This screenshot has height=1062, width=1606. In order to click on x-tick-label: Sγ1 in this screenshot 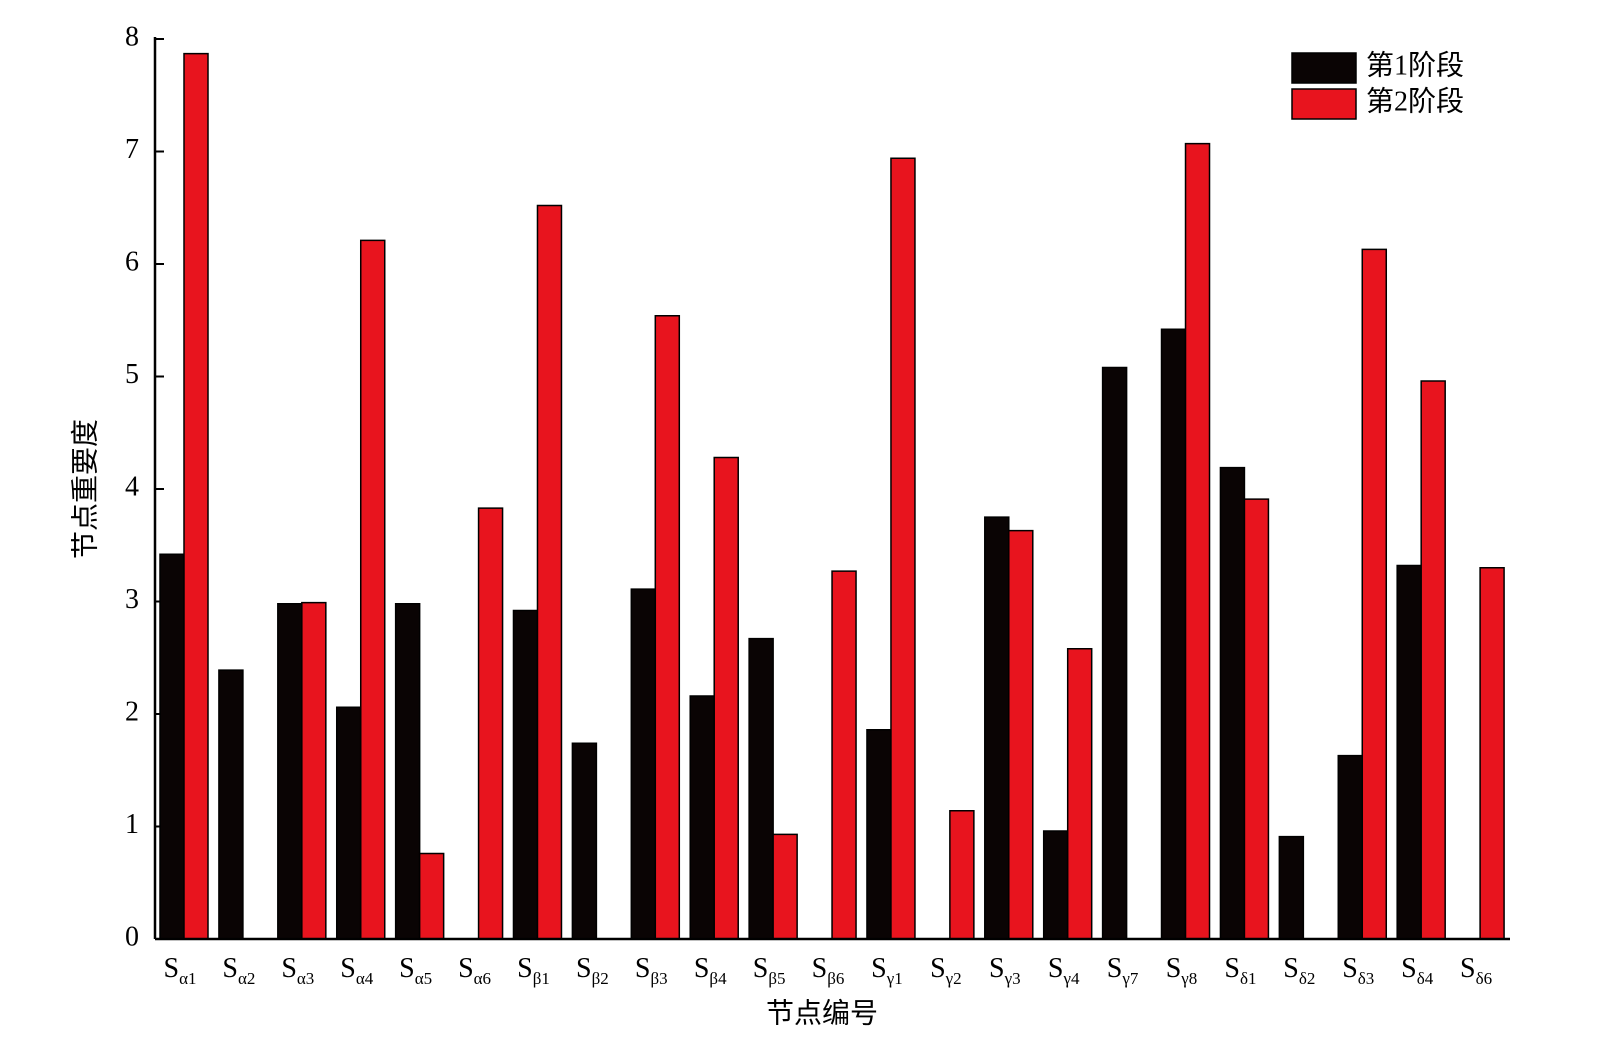, I will do `click(887, 970)`.